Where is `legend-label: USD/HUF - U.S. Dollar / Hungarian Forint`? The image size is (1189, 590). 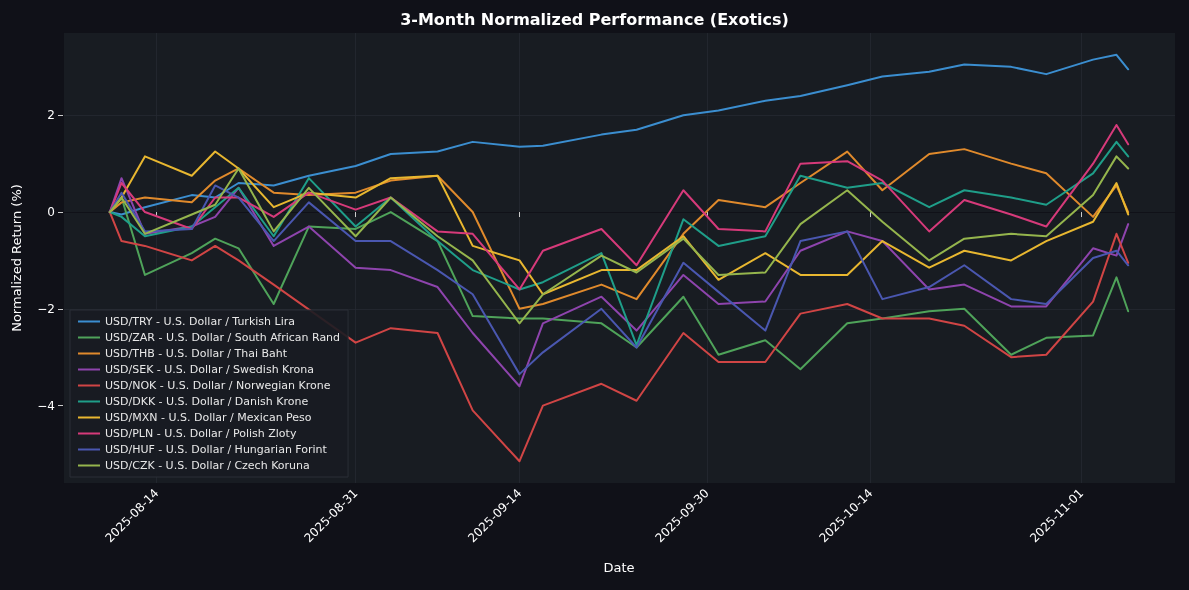 legend-label: USD/HUF - U.S. Dollar / Hungarian Forint is located at coordinates (216, 449).